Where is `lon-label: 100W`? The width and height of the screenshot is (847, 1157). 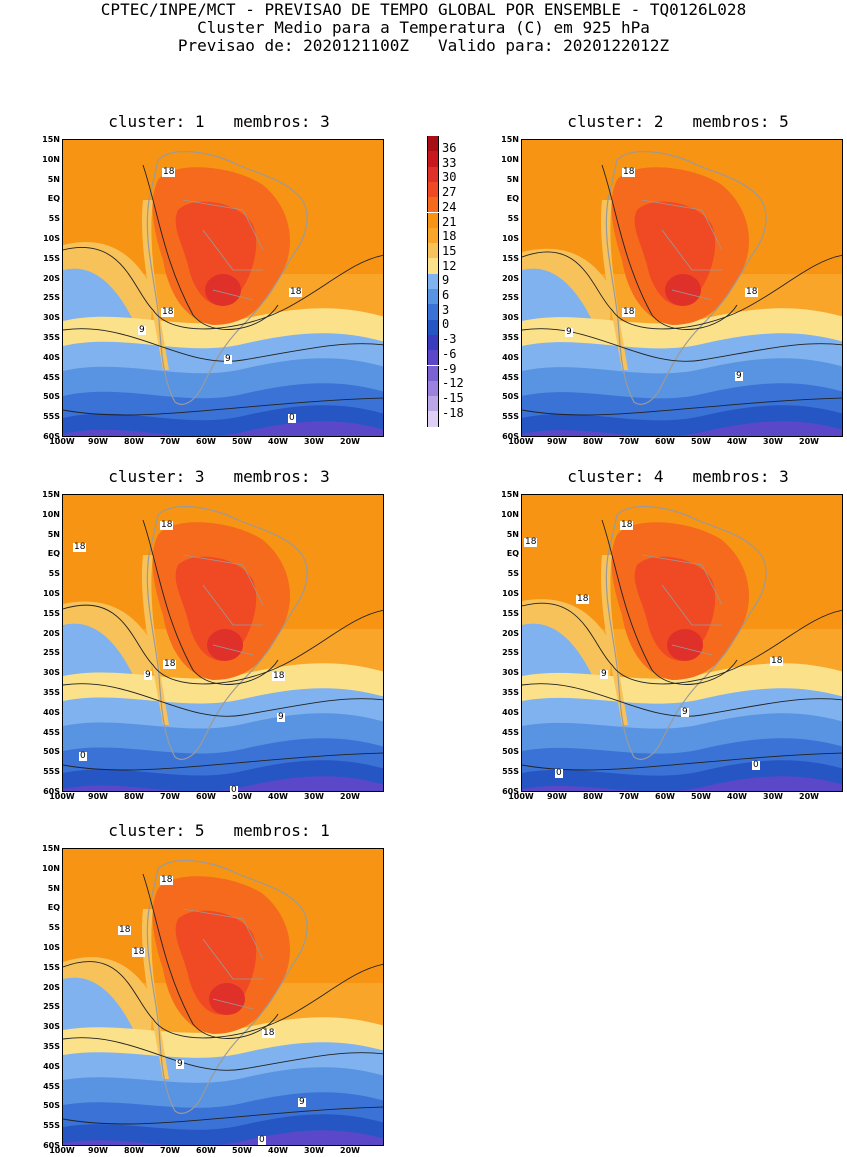 lon-label: 100W is located at coordinates (521, 796).